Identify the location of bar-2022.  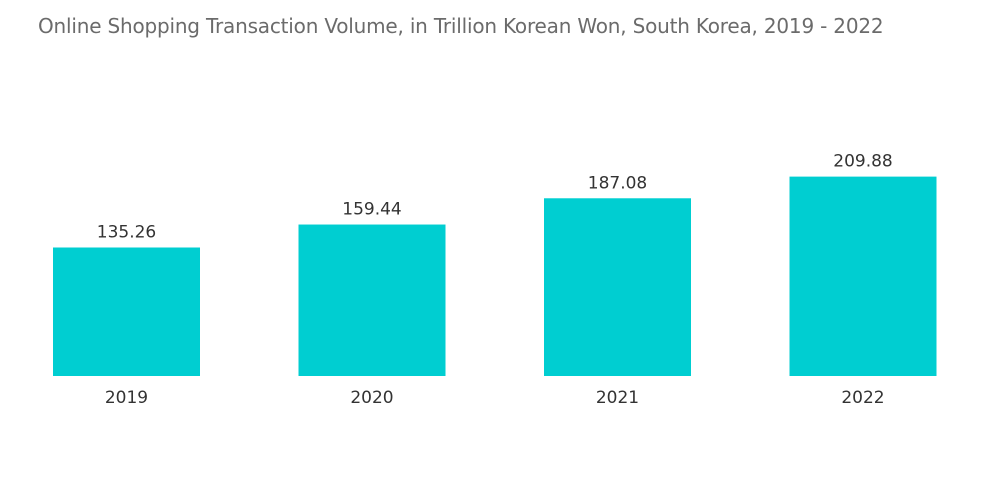
(863, 276).